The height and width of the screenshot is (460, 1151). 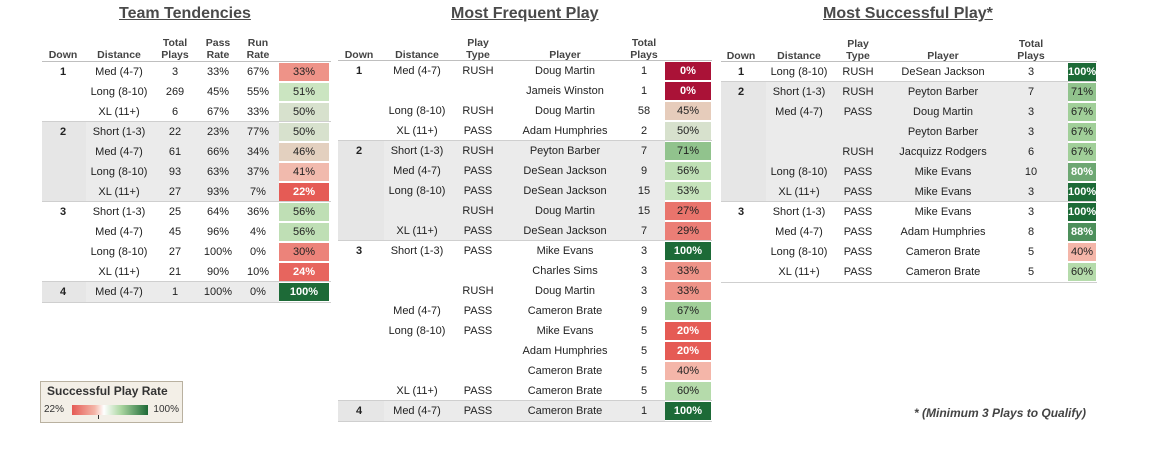 I want to click on table-row: Long (8-10) RUSH Doug Martin 58 45%, so click(x=525, y=111).